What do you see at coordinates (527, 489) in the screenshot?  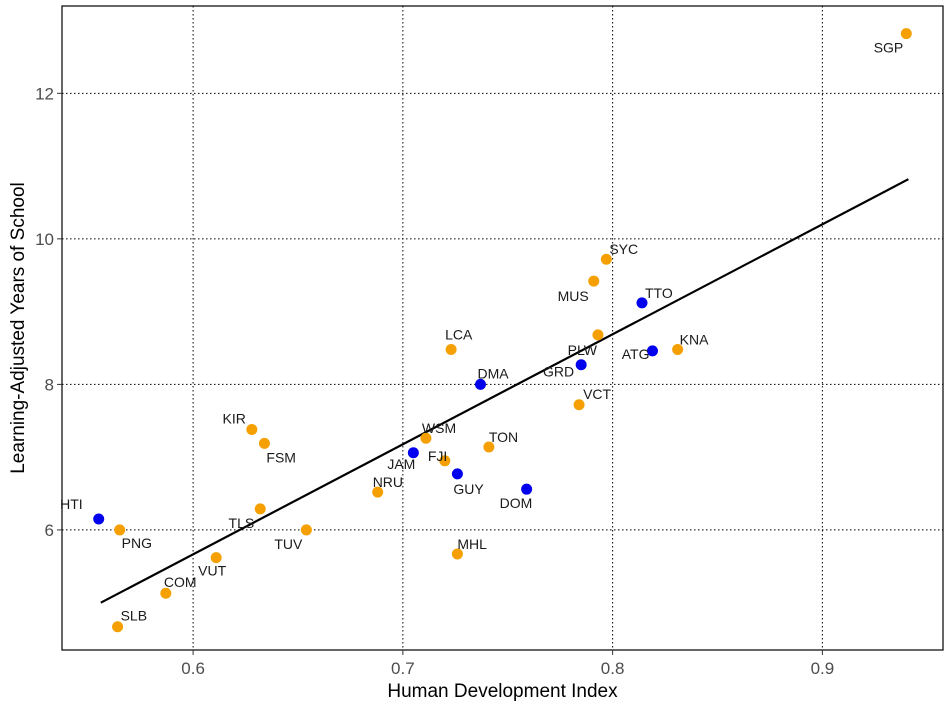 I see `data-point-dom` at bounding box center [527, 489].